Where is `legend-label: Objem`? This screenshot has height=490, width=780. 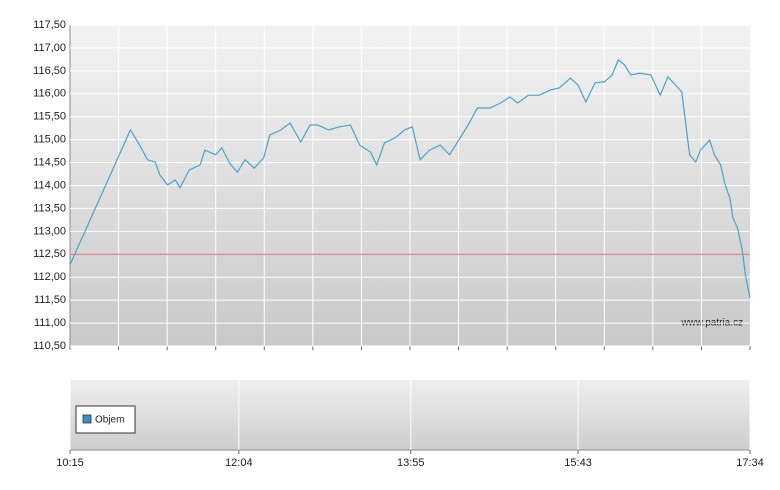
legend-label: Objem is located at coordinates (109, 420).